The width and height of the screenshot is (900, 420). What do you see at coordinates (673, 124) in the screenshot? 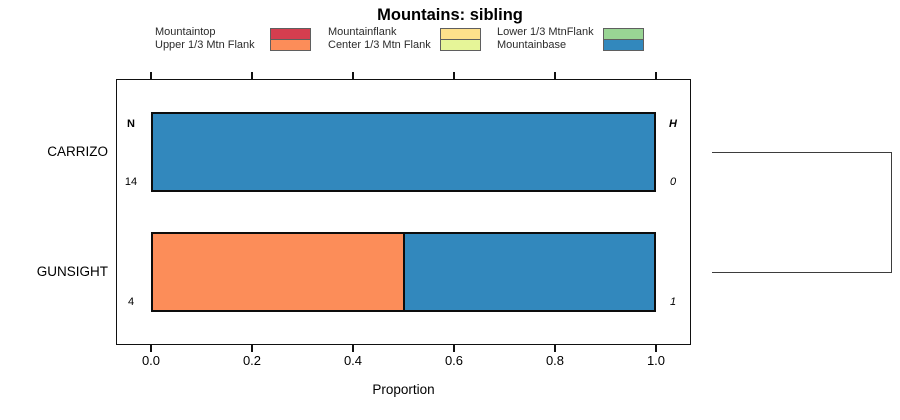
I see `column-header-h: H` at bounding box center [673, 124].